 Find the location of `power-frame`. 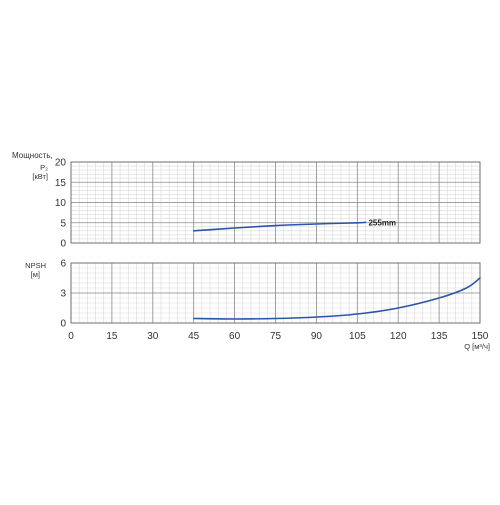

power-frame is located at coordinates (275, 202).